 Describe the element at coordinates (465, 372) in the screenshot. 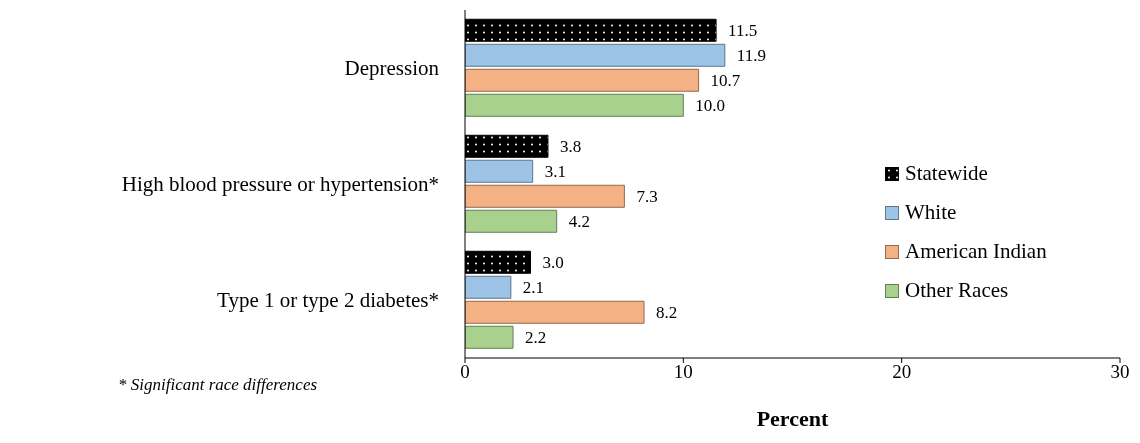

I see `x-tick-label: 0` at that location.